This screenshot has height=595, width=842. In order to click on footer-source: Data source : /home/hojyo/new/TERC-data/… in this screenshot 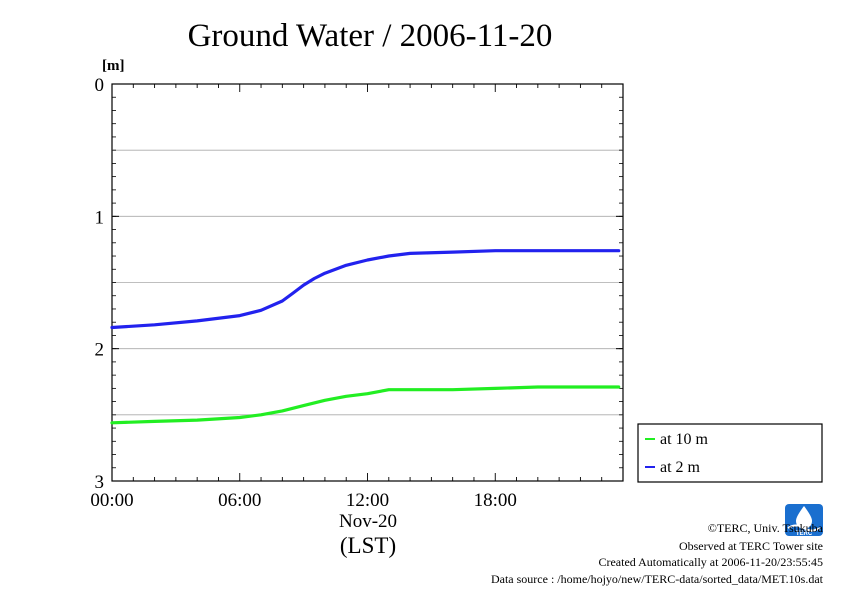, I will do `click(657, 579)`.